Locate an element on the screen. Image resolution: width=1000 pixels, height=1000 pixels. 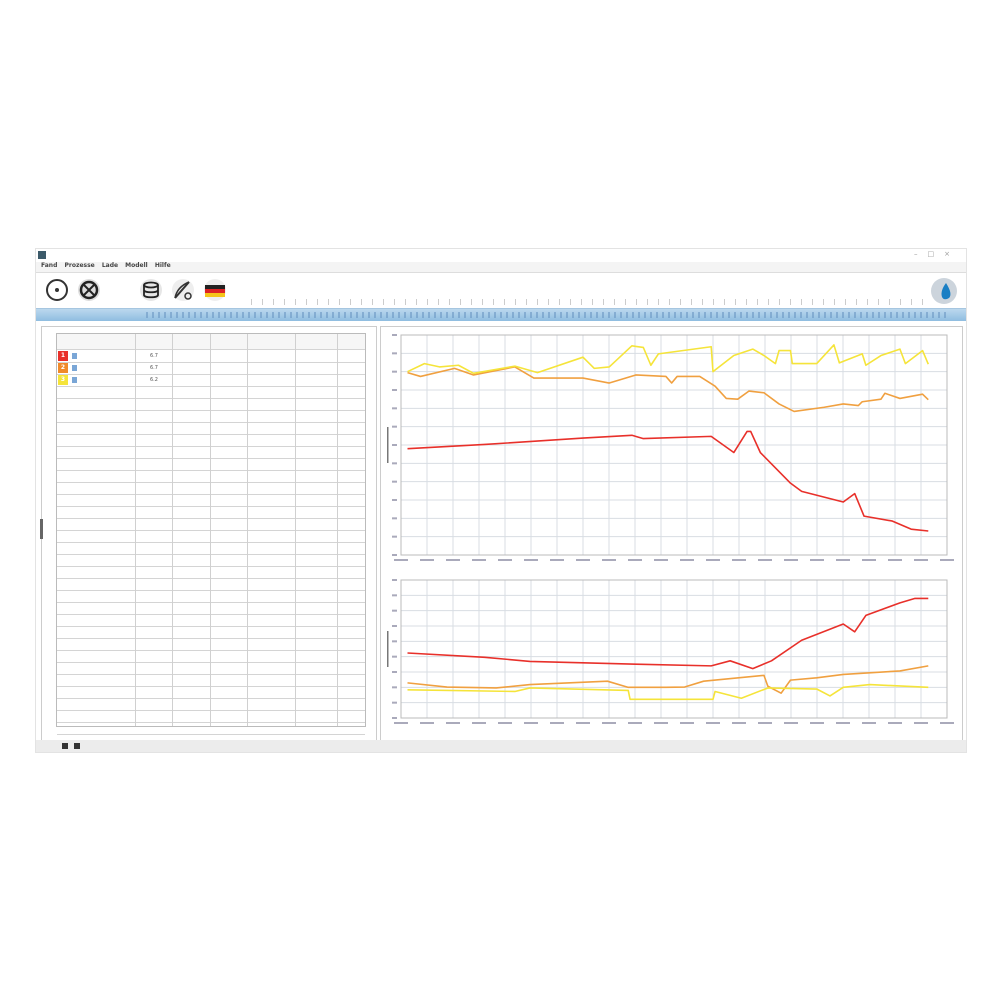
table-row: 1 6.7 is located at coordinates (211, 356).